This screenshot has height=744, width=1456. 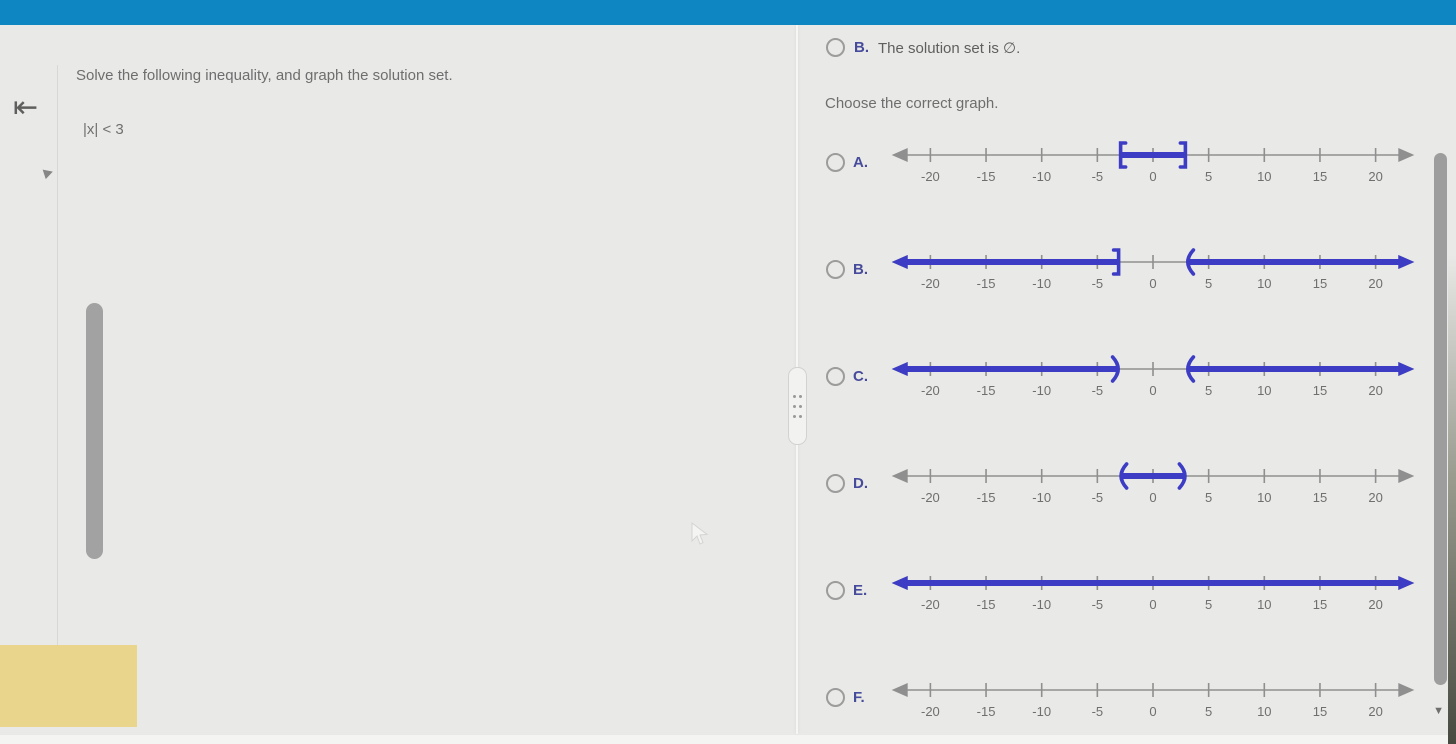 I want to click on left-panel-scrollbar, so click(x=94, y=431).